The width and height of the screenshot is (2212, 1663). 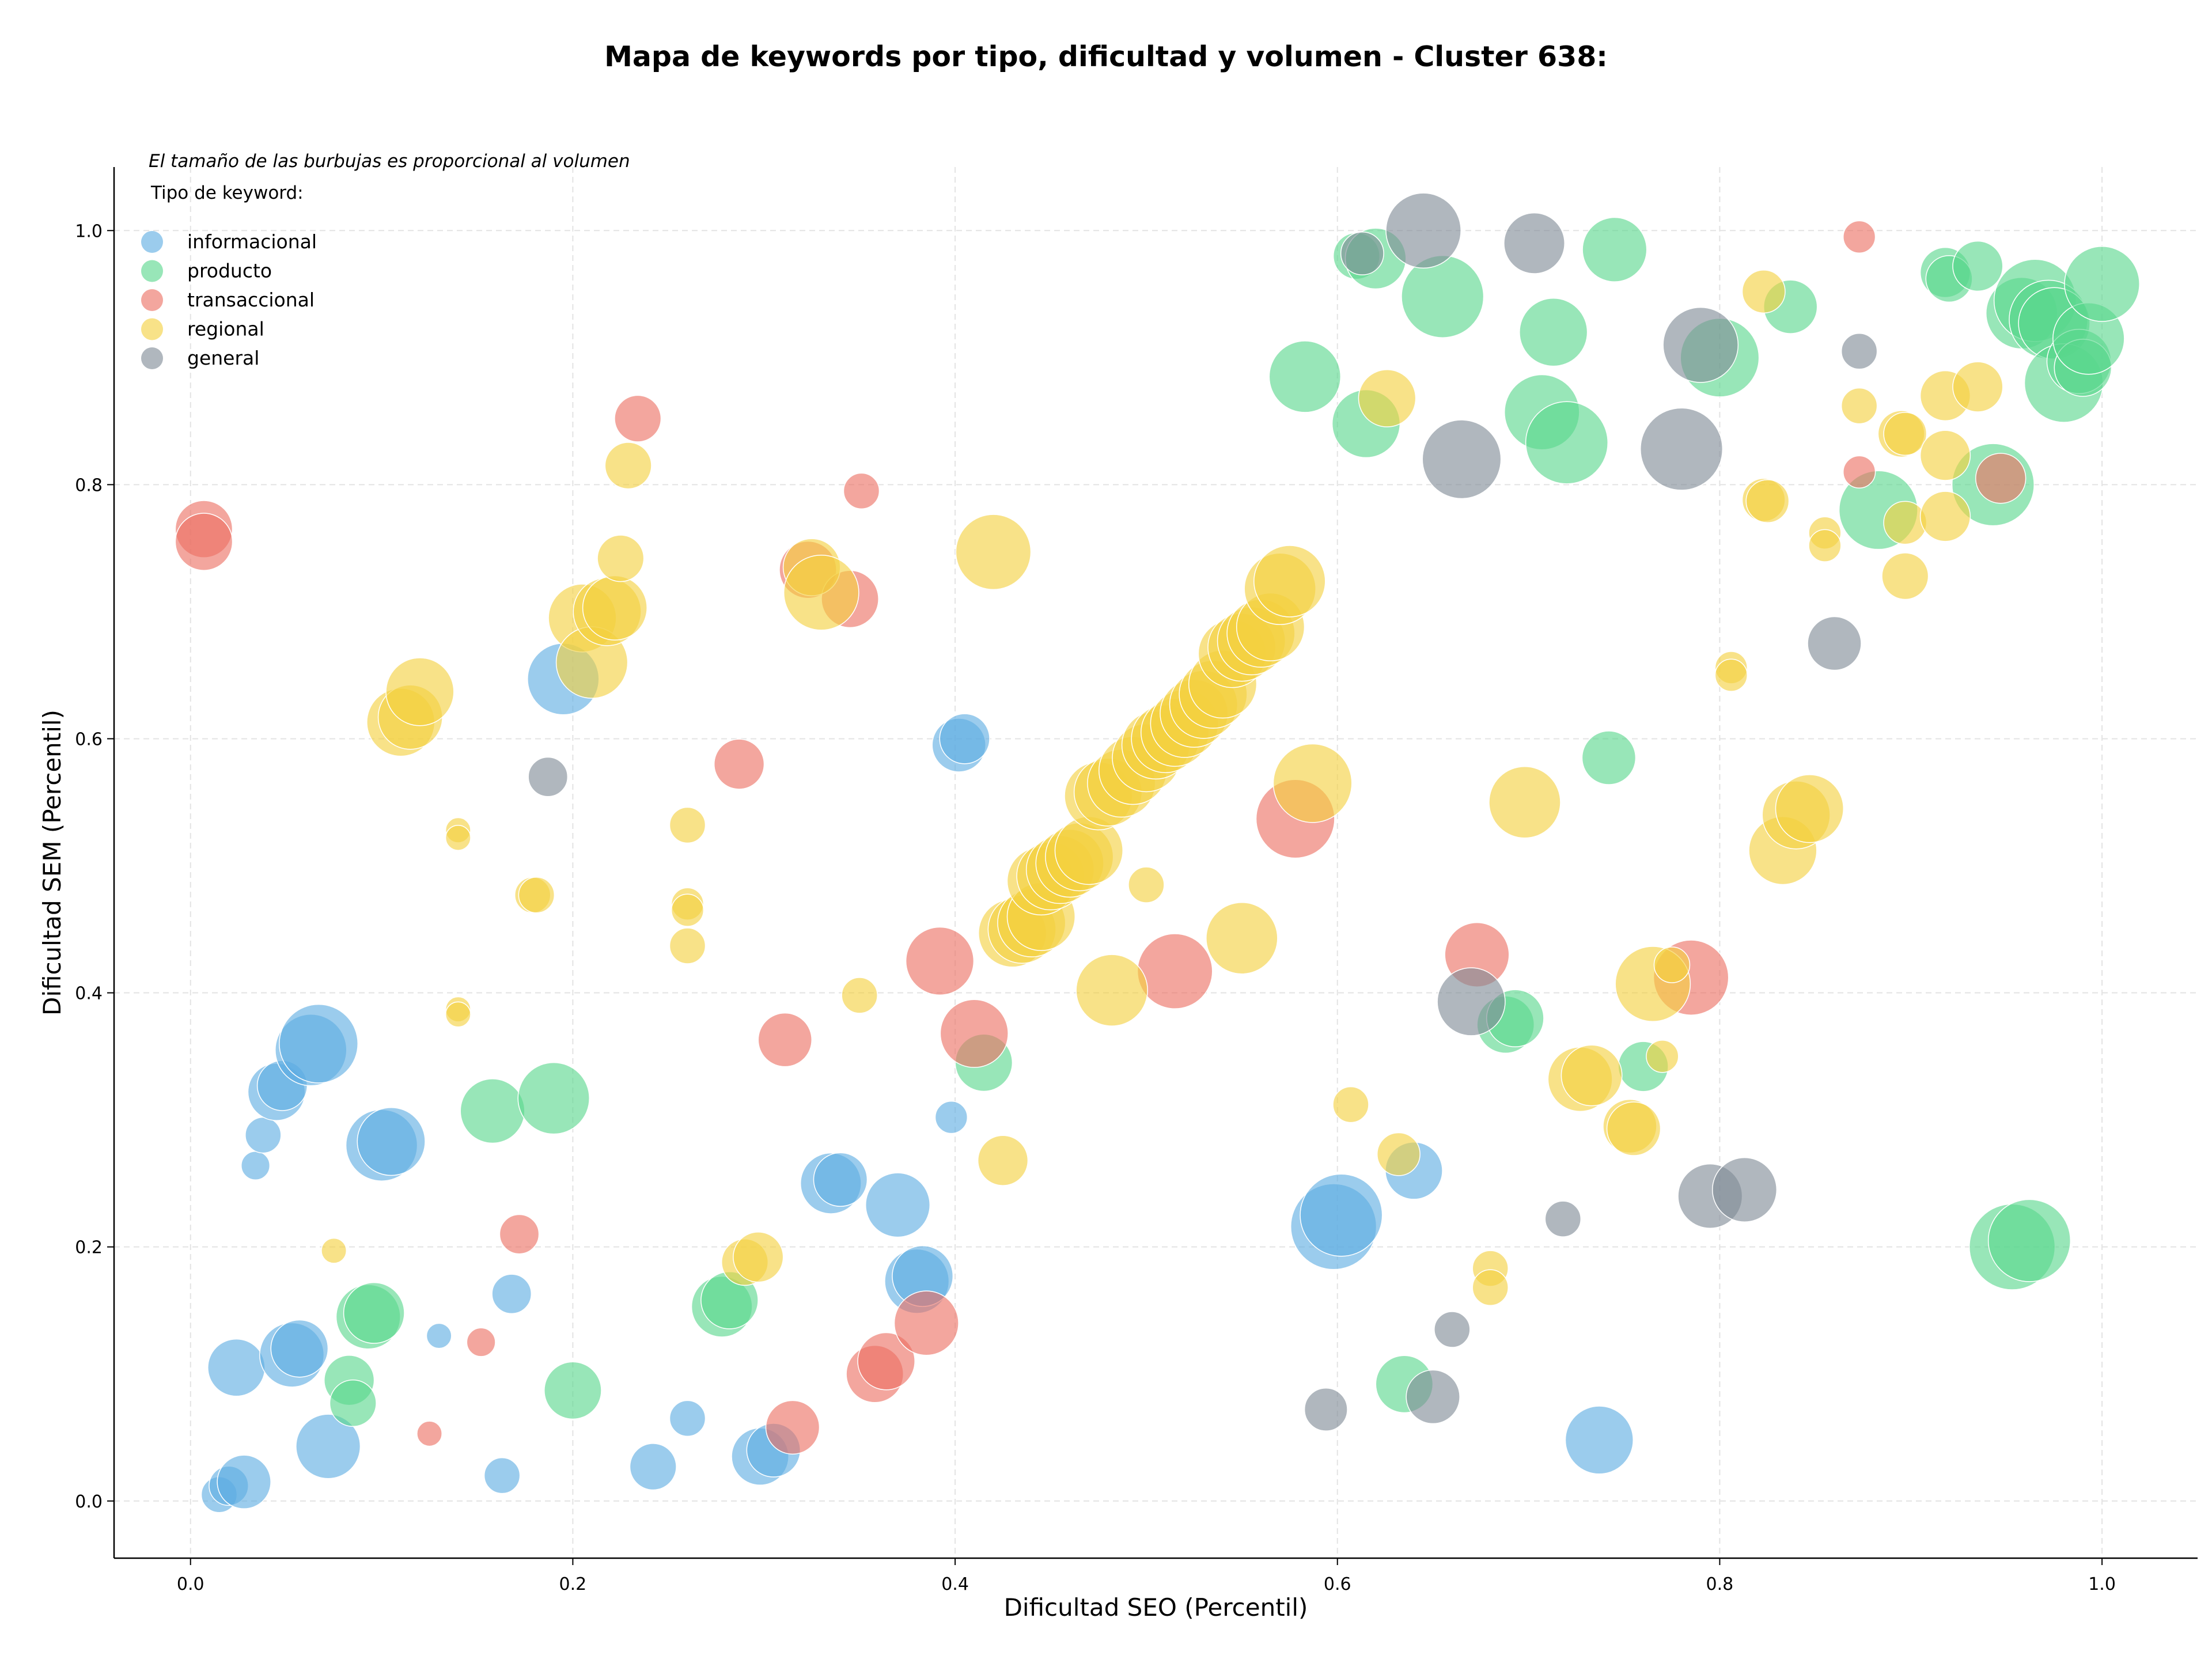 I want to click on y-tick-label: 0.4, so click(x=89, y=994).